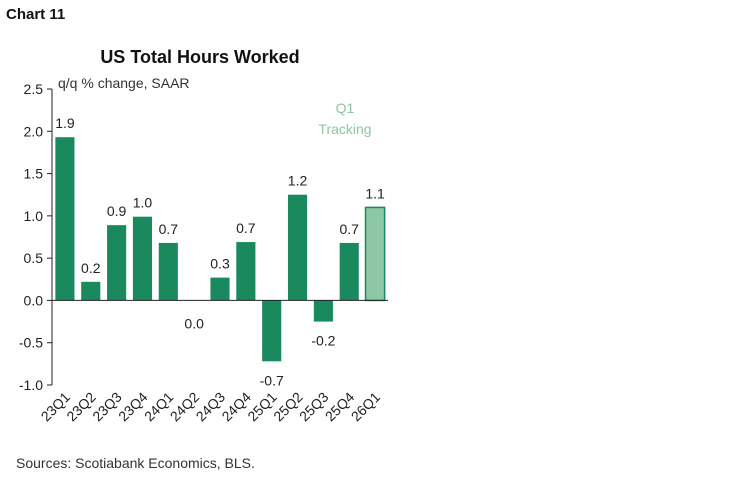  Describe the element at coordinates (375, 193) in the screenshot. I see `data-label: 1.1` at that location.